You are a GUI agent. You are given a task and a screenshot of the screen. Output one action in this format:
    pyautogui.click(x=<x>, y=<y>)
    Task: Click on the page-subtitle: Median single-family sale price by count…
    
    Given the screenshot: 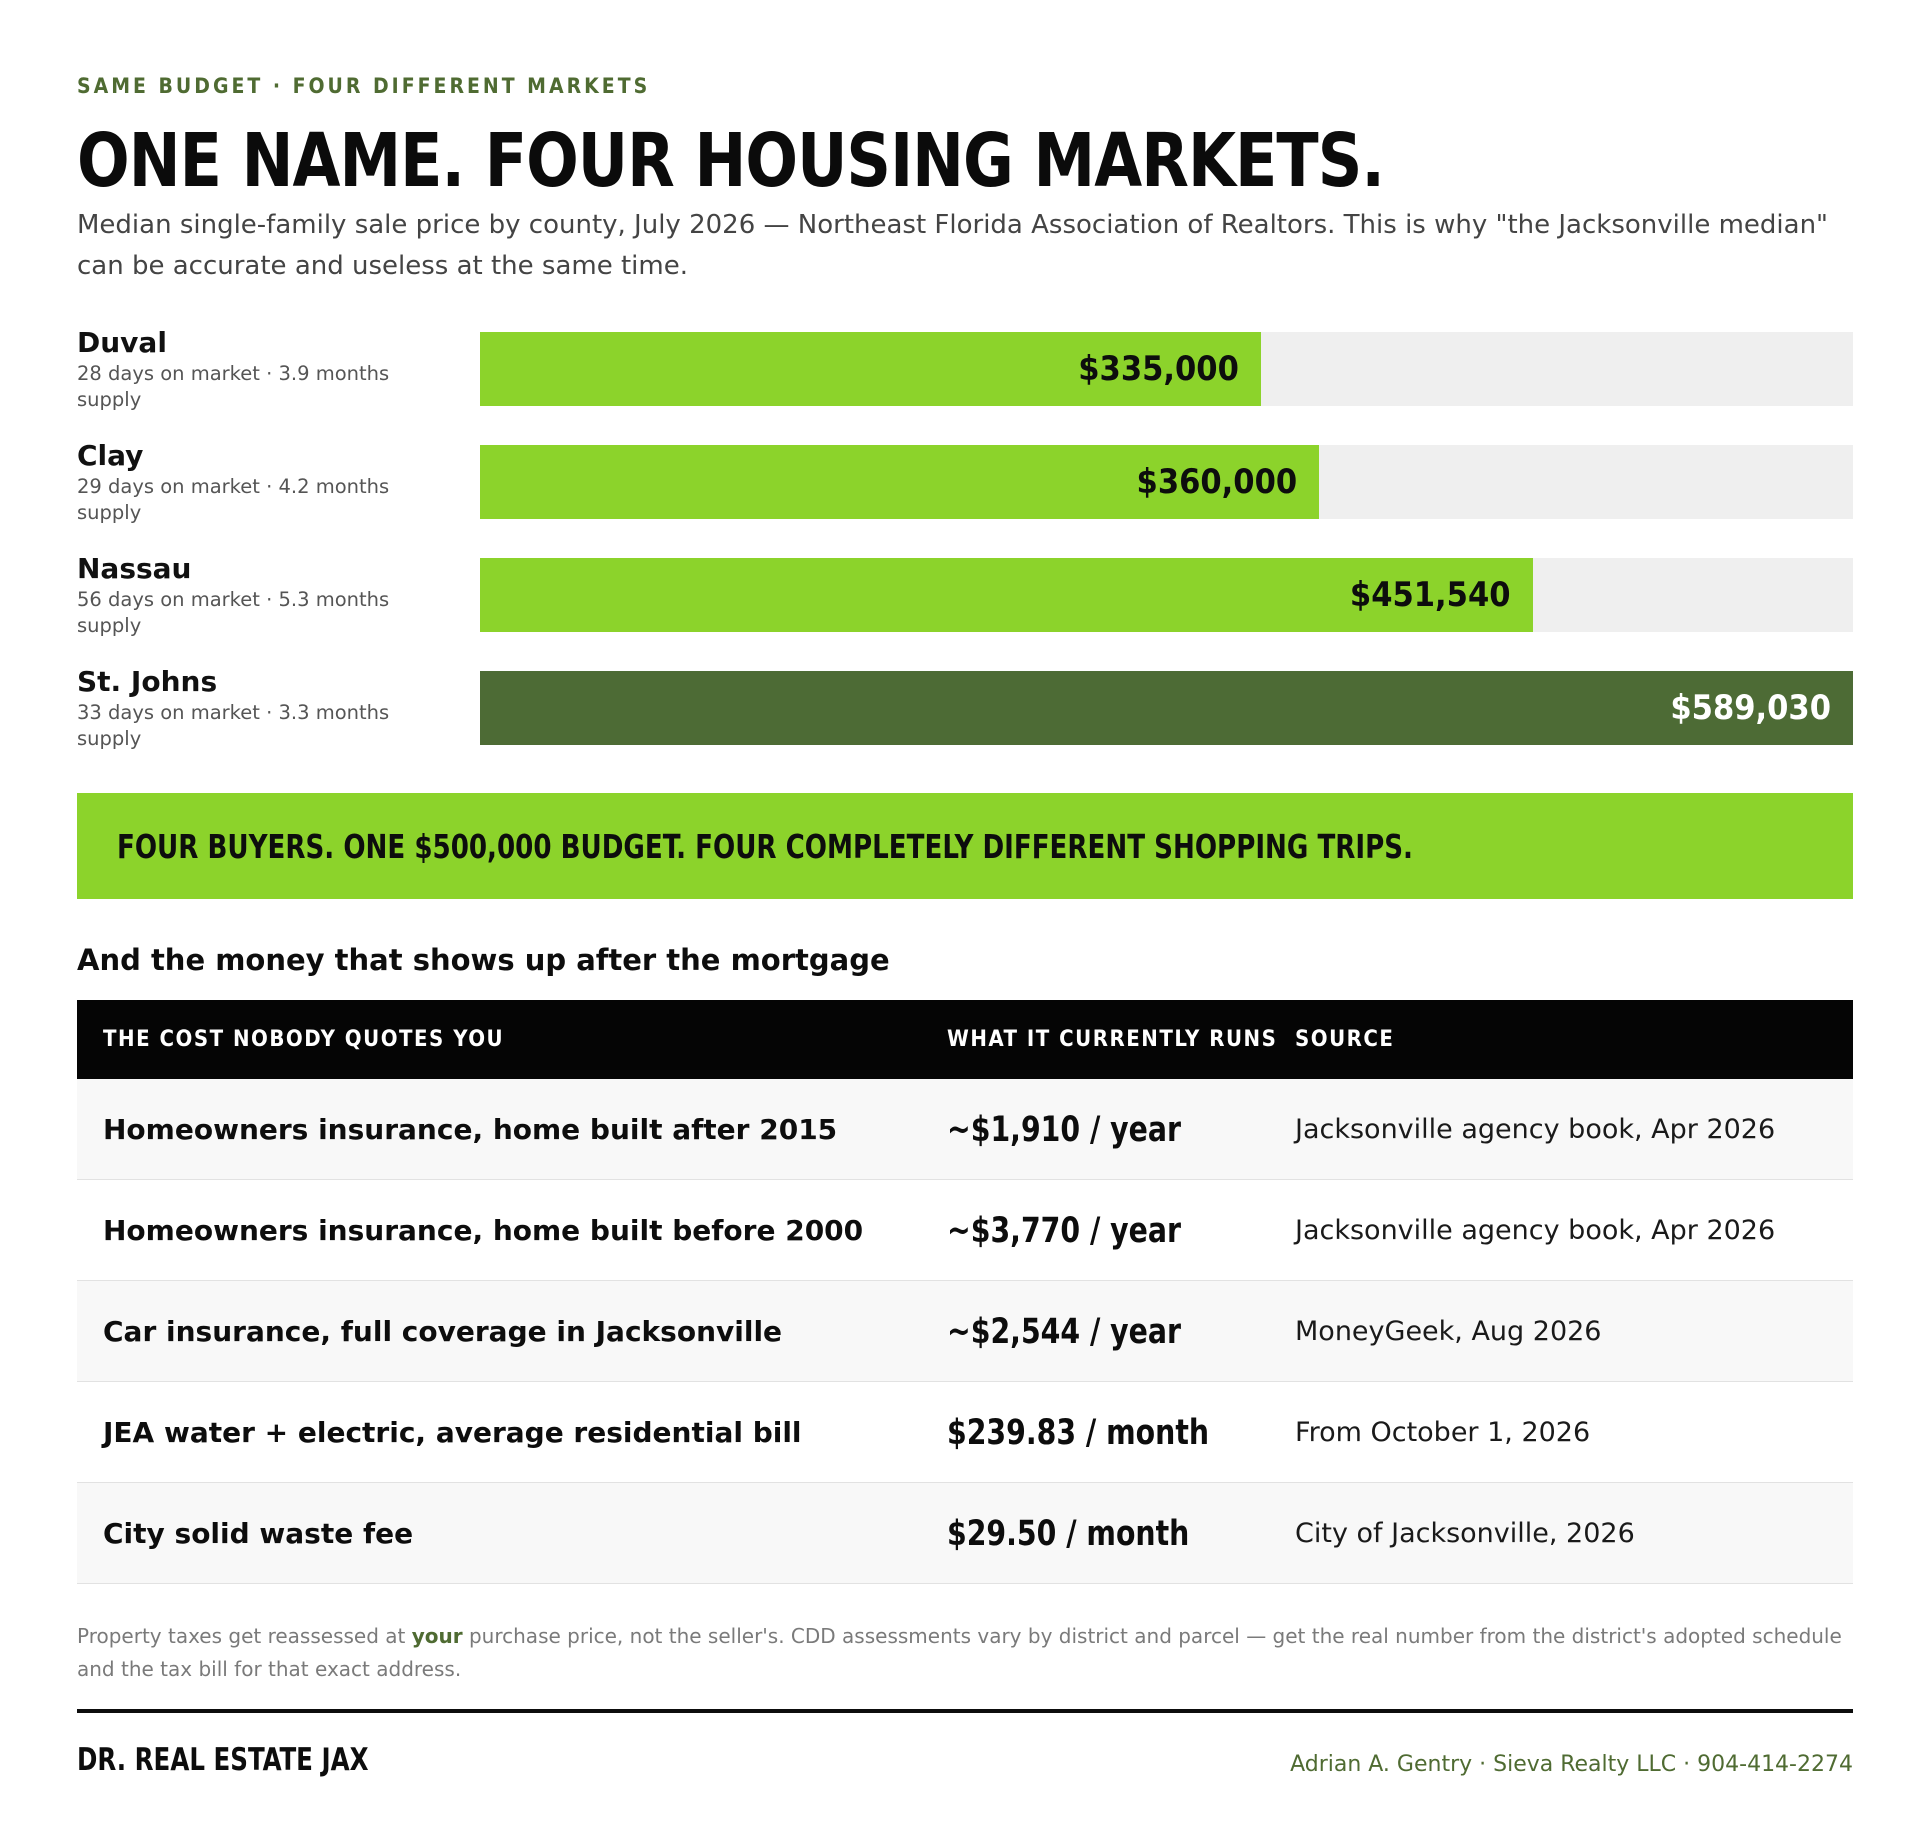 What is the action you would take?
    pyautogui.click(x=953, y=245)
    